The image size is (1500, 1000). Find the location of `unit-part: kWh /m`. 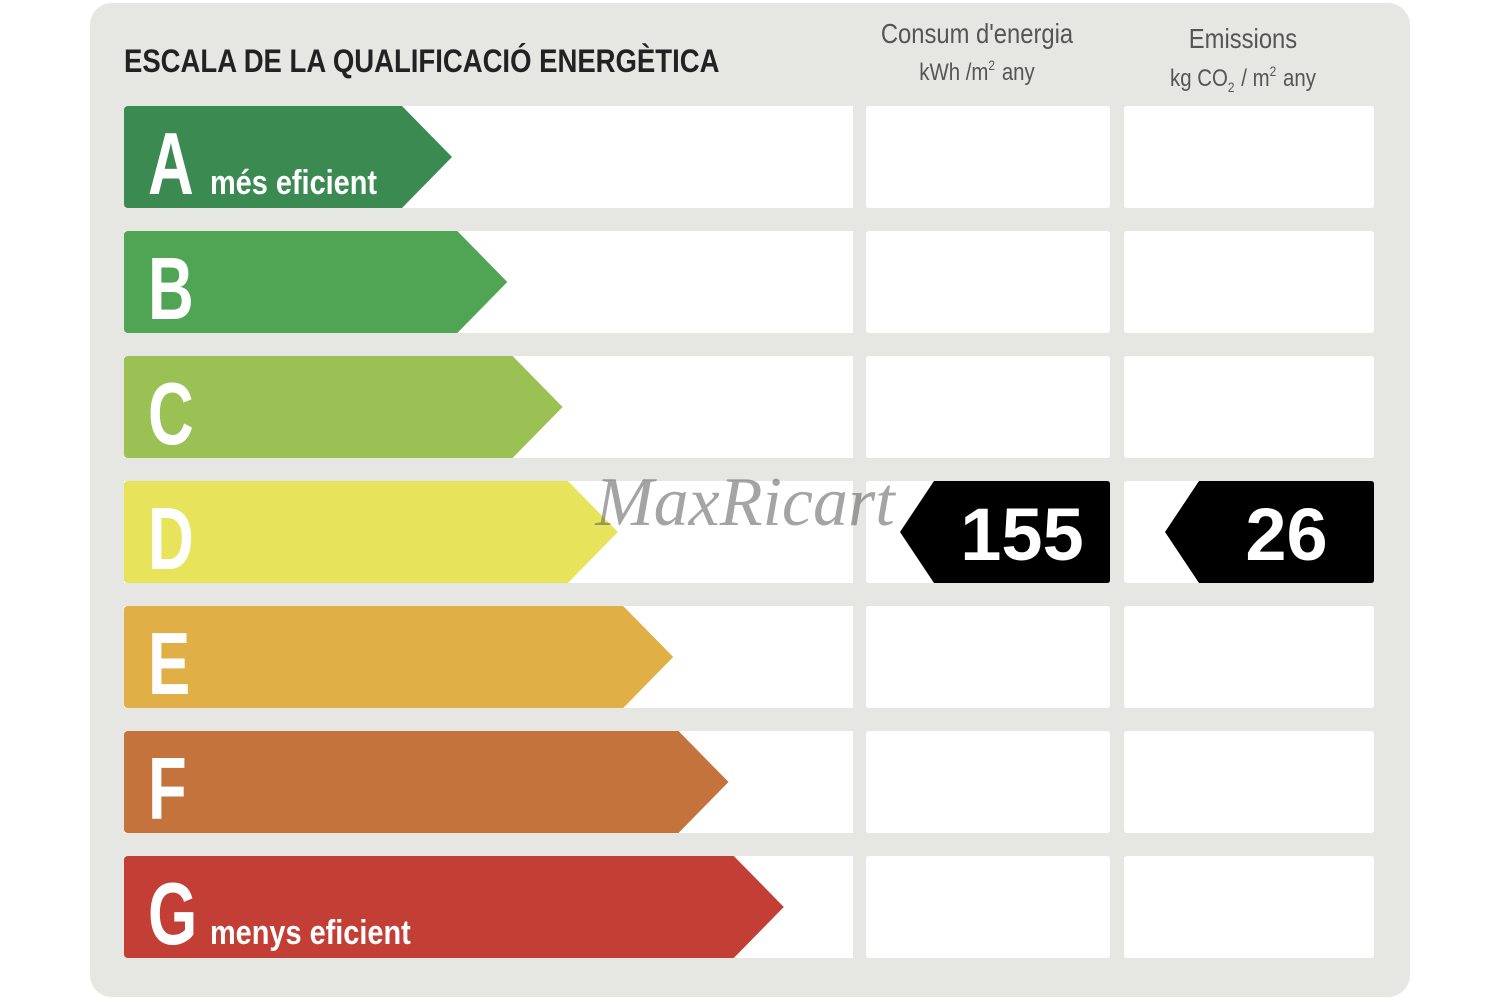

unit-part: kWh /m is located at coordinates (953, 71).